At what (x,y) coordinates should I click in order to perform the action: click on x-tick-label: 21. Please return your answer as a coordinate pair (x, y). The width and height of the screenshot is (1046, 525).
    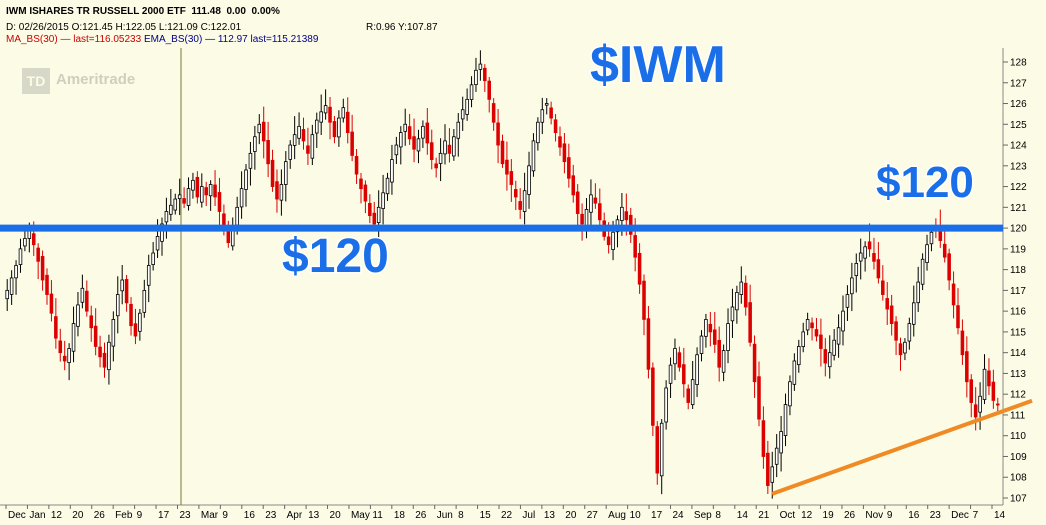
    Looking at the image, I should click on (764, 515).